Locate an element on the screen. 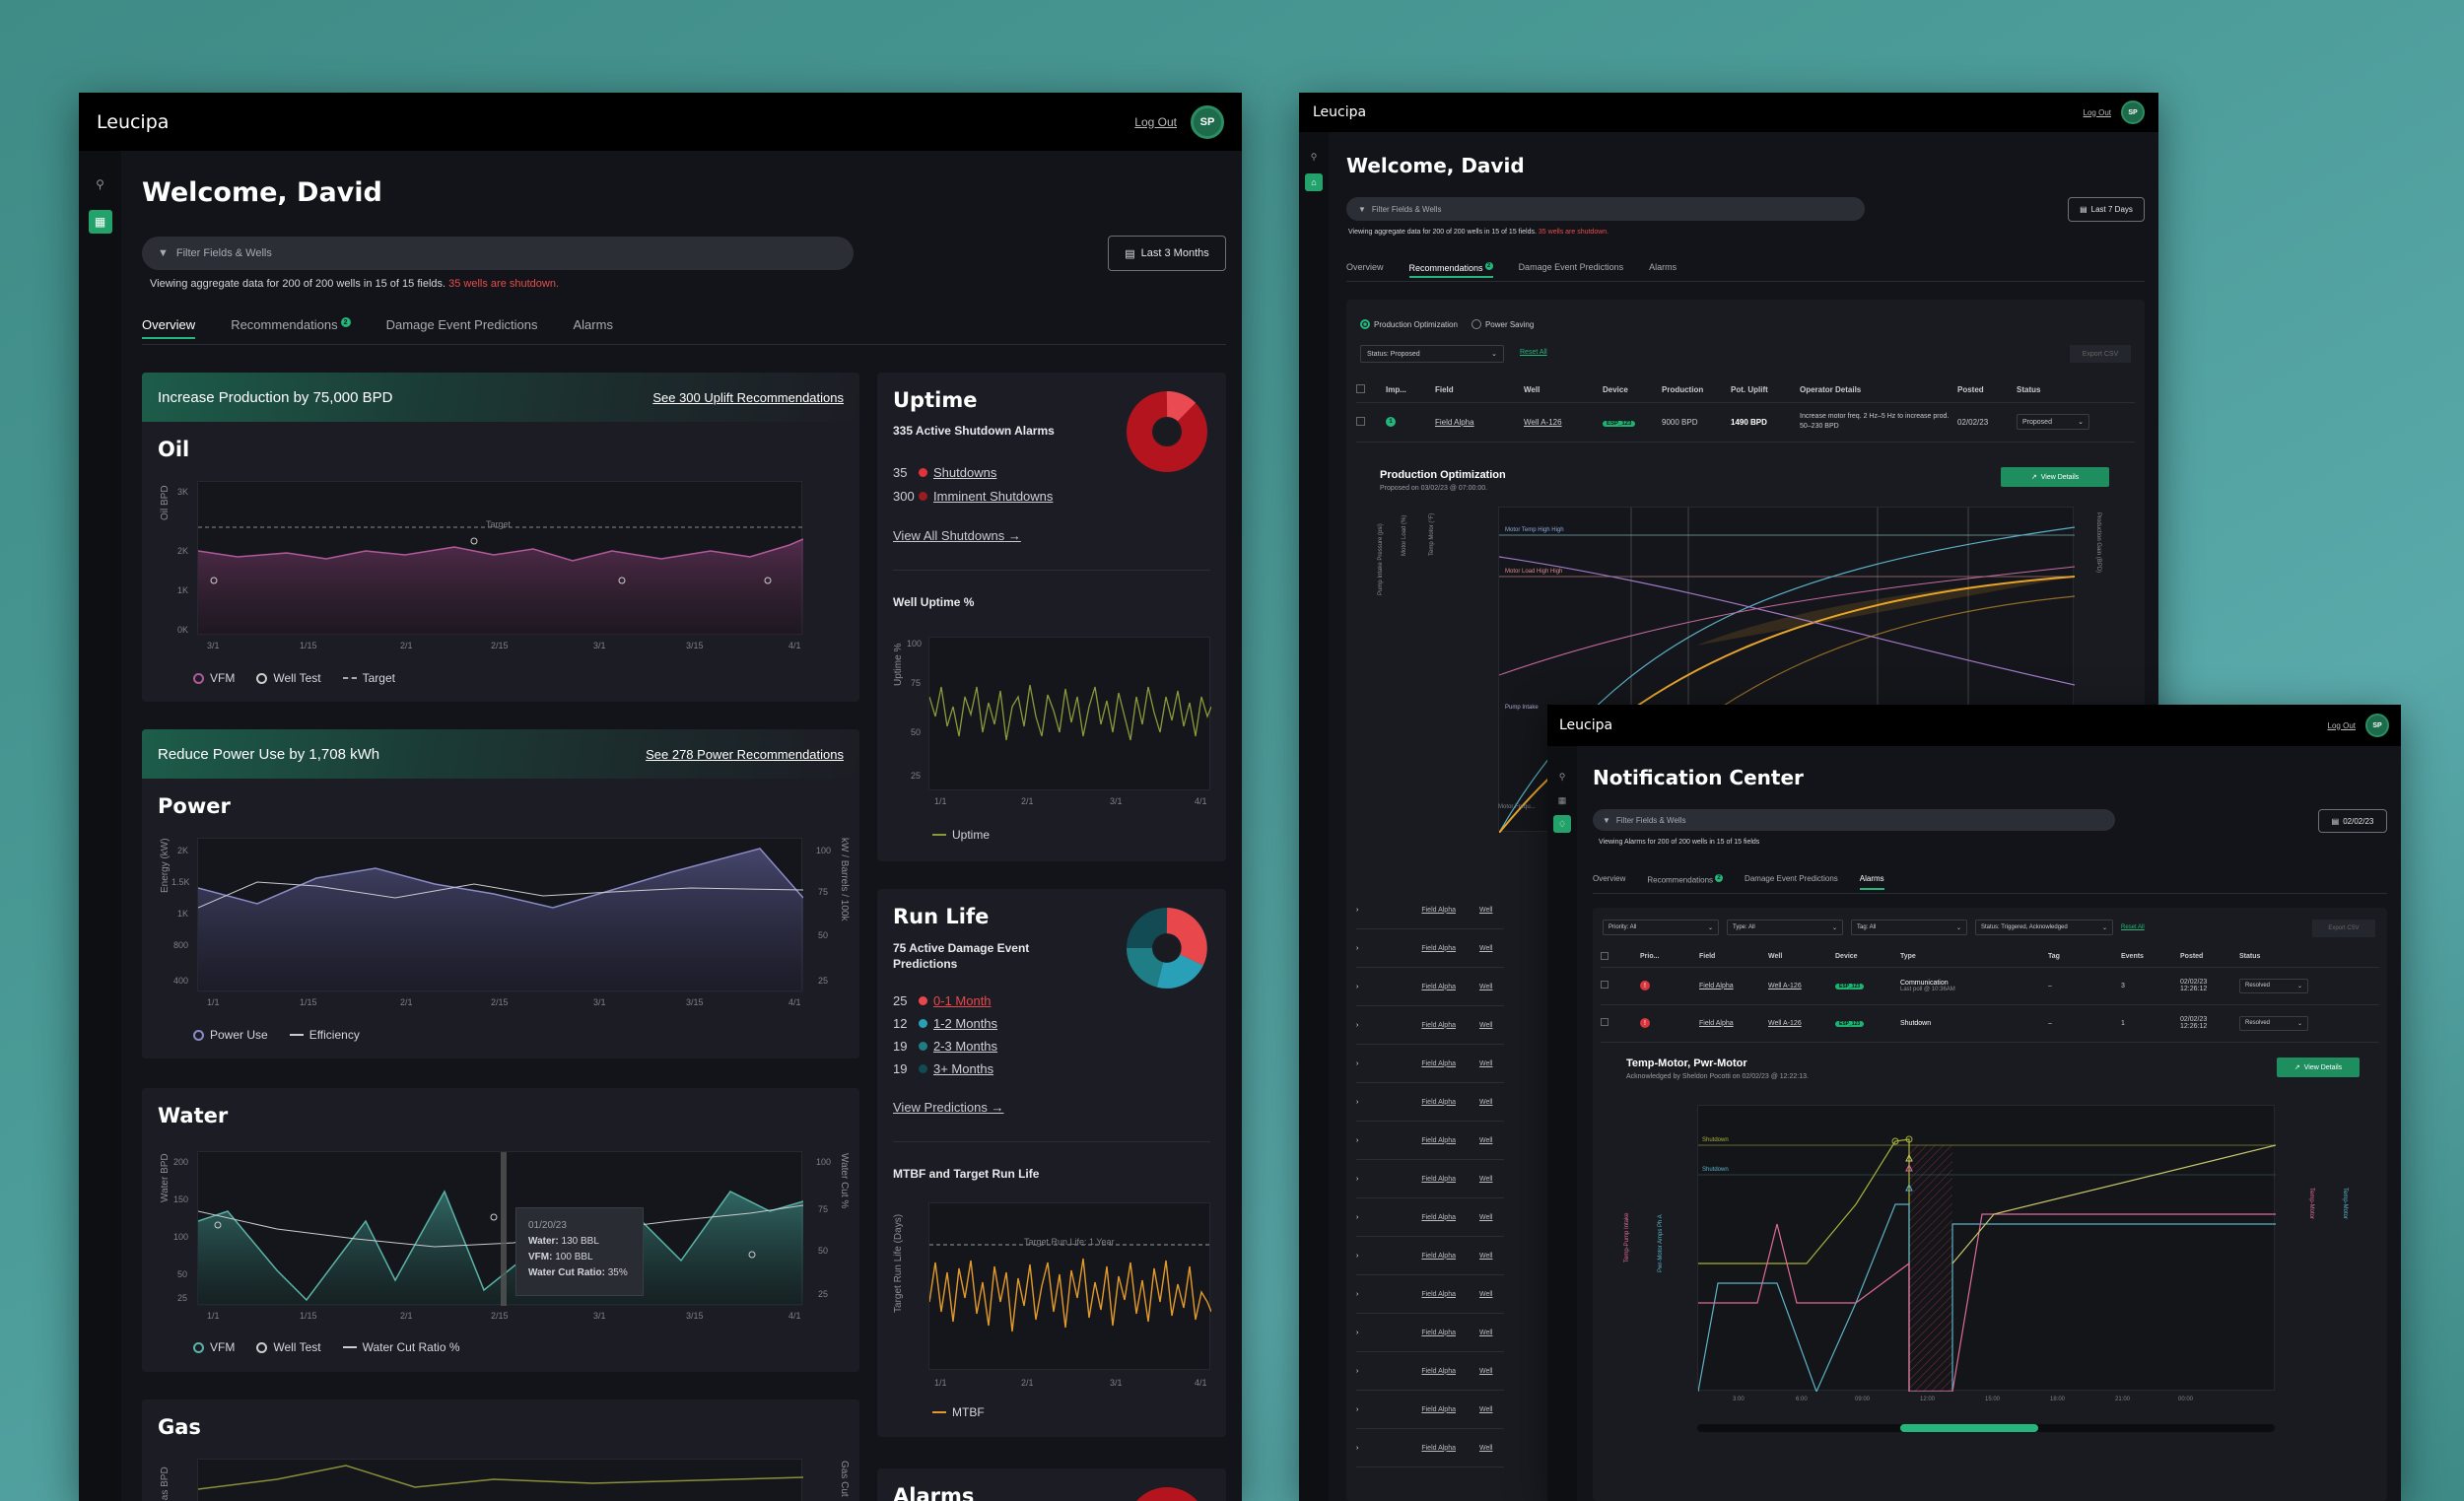  scrollbar-thumb is located at coordinates (1969, 1428).